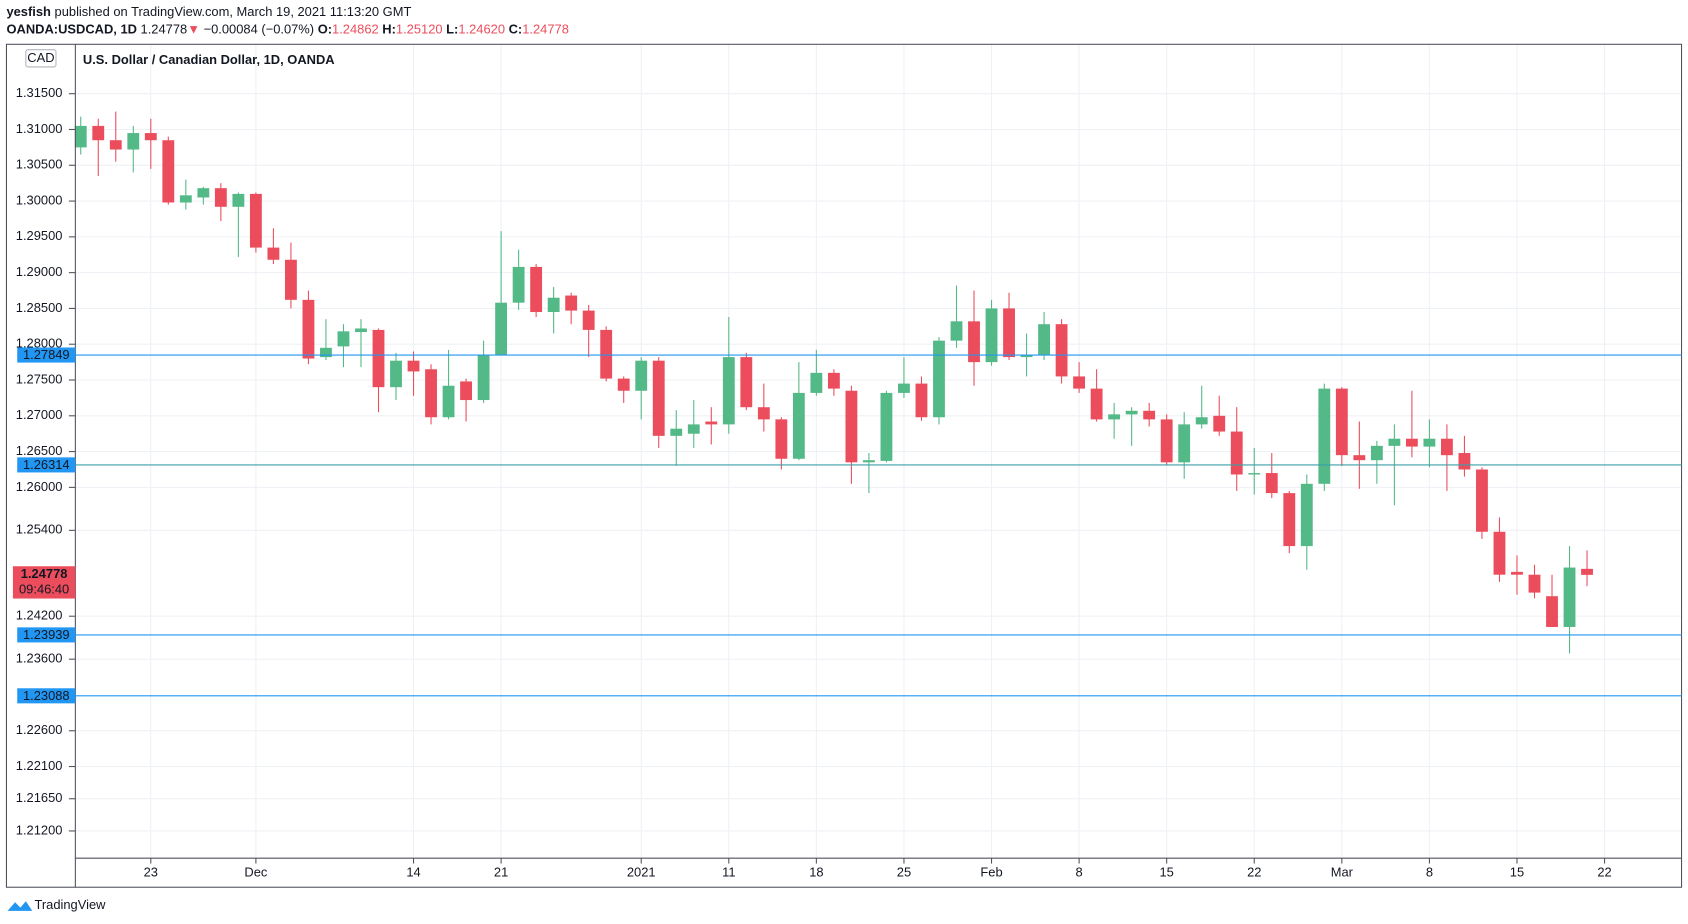 The width and height of the screenshot is (1688, 924). What do you see at coordinates (39, 164) in the screenshot?
I see `y-tick-label: 1.30500` at bounding box center [39, 164].